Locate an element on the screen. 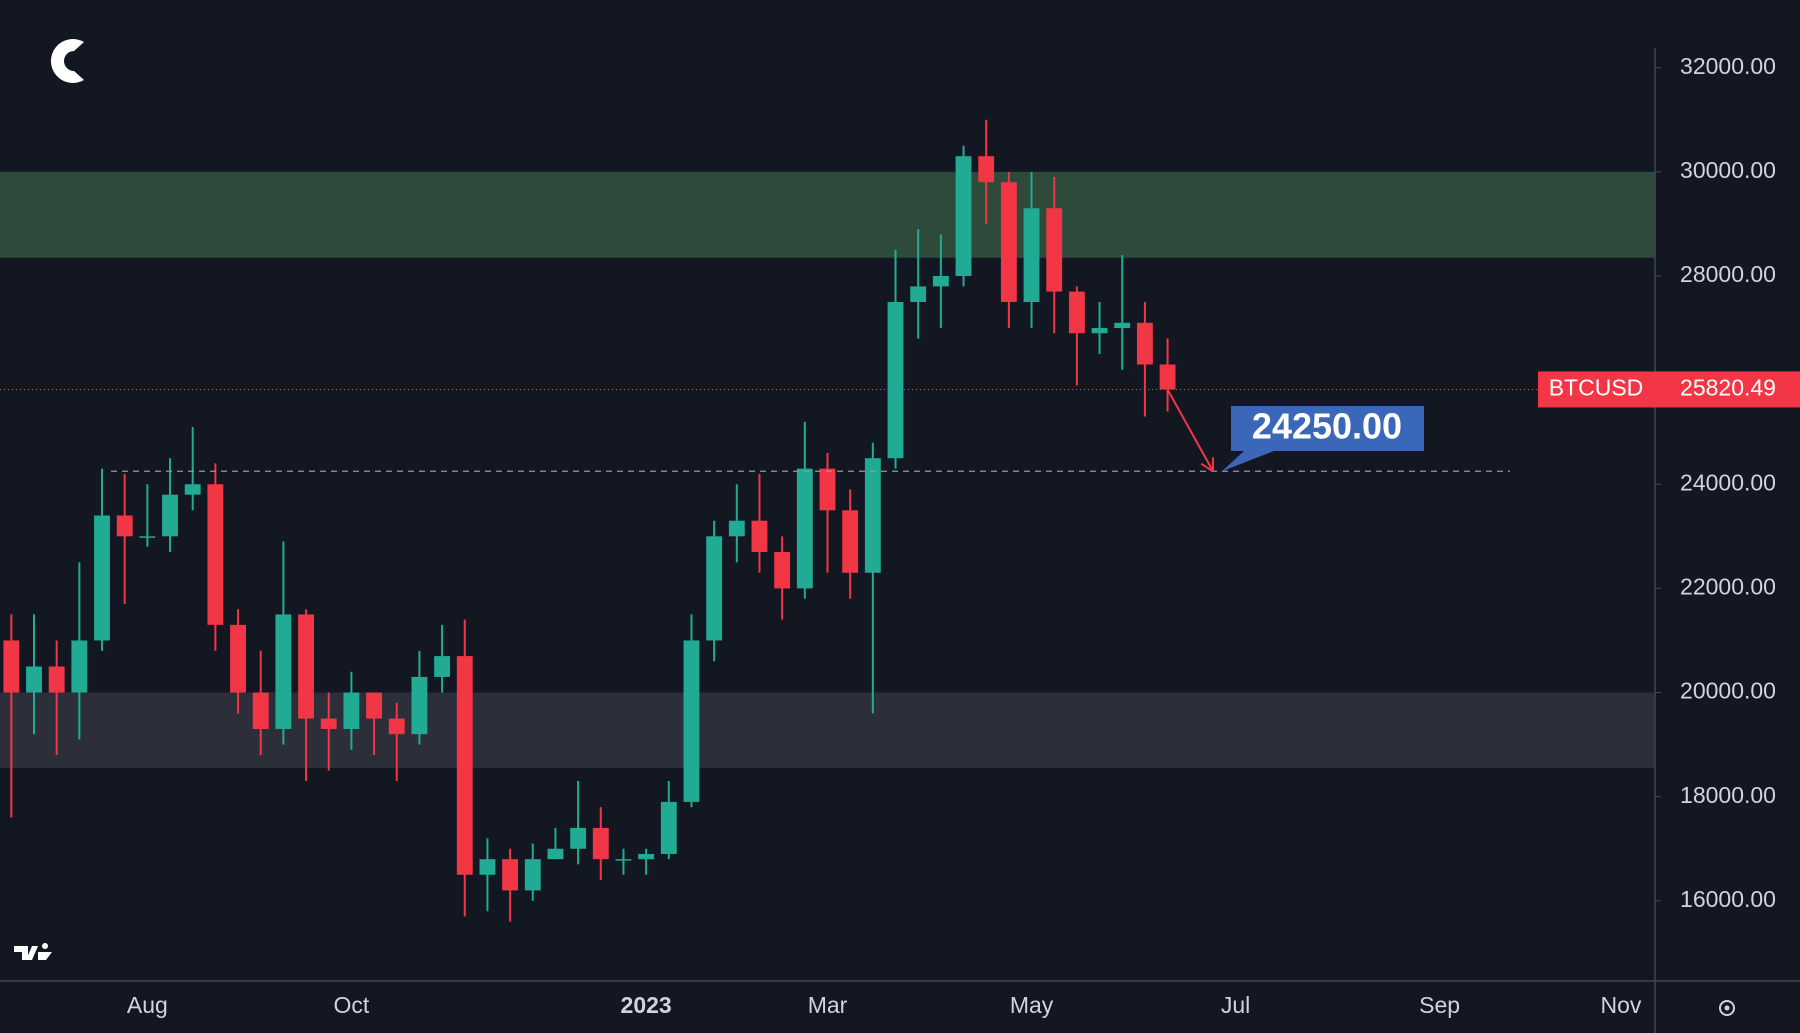  y-tick-label: 16000.00 is located at coordinates (1728, 899).